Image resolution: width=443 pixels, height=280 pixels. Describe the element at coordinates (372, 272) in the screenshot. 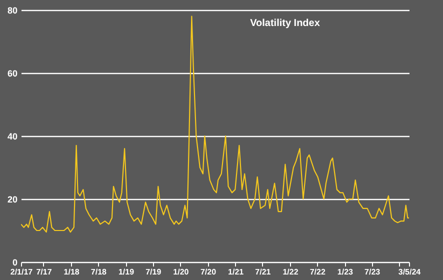

I see `x-tick-label: 7/23` at that location.